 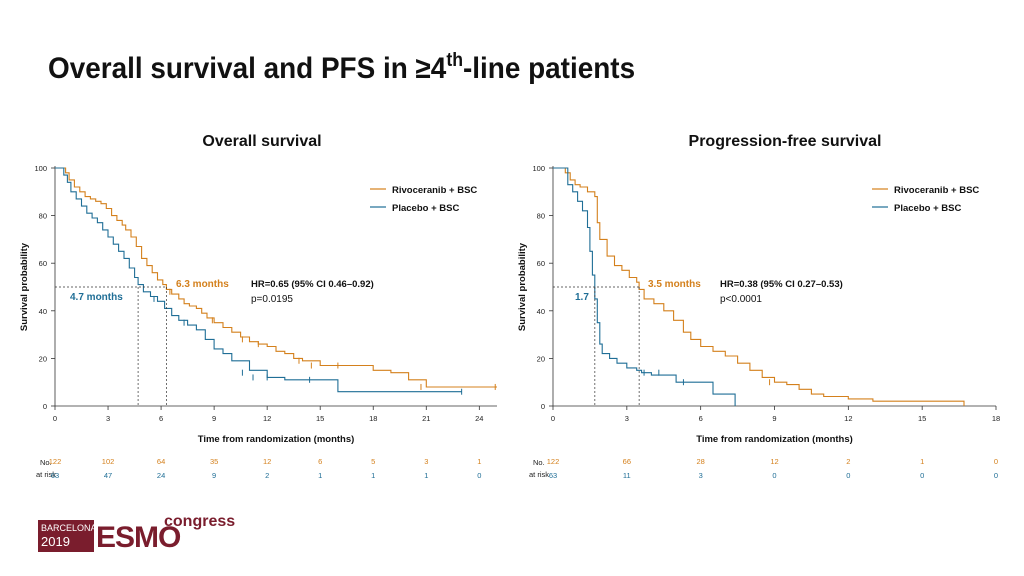 I want to click on chart1-y-tick-label: 0, so click(x=45, y=406).